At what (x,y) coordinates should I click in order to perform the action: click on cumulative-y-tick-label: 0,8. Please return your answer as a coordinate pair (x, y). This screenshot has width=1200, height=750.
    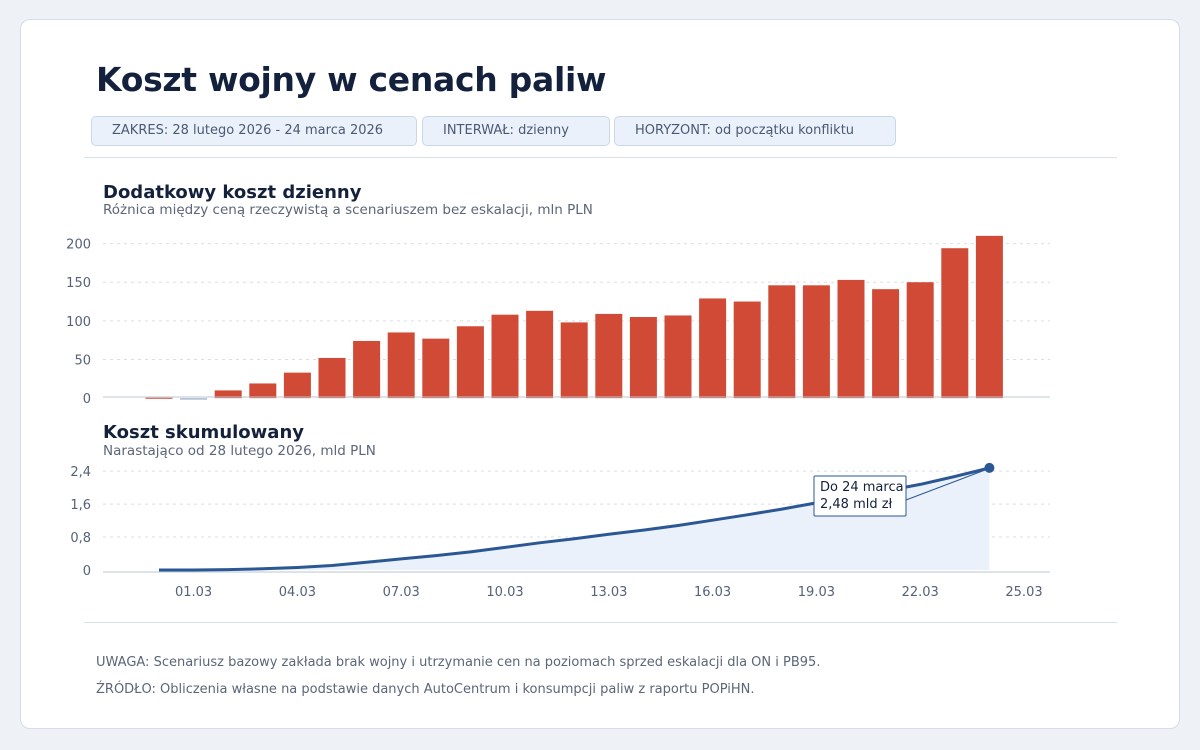
    Looking at the image, I should click on (80, 538).